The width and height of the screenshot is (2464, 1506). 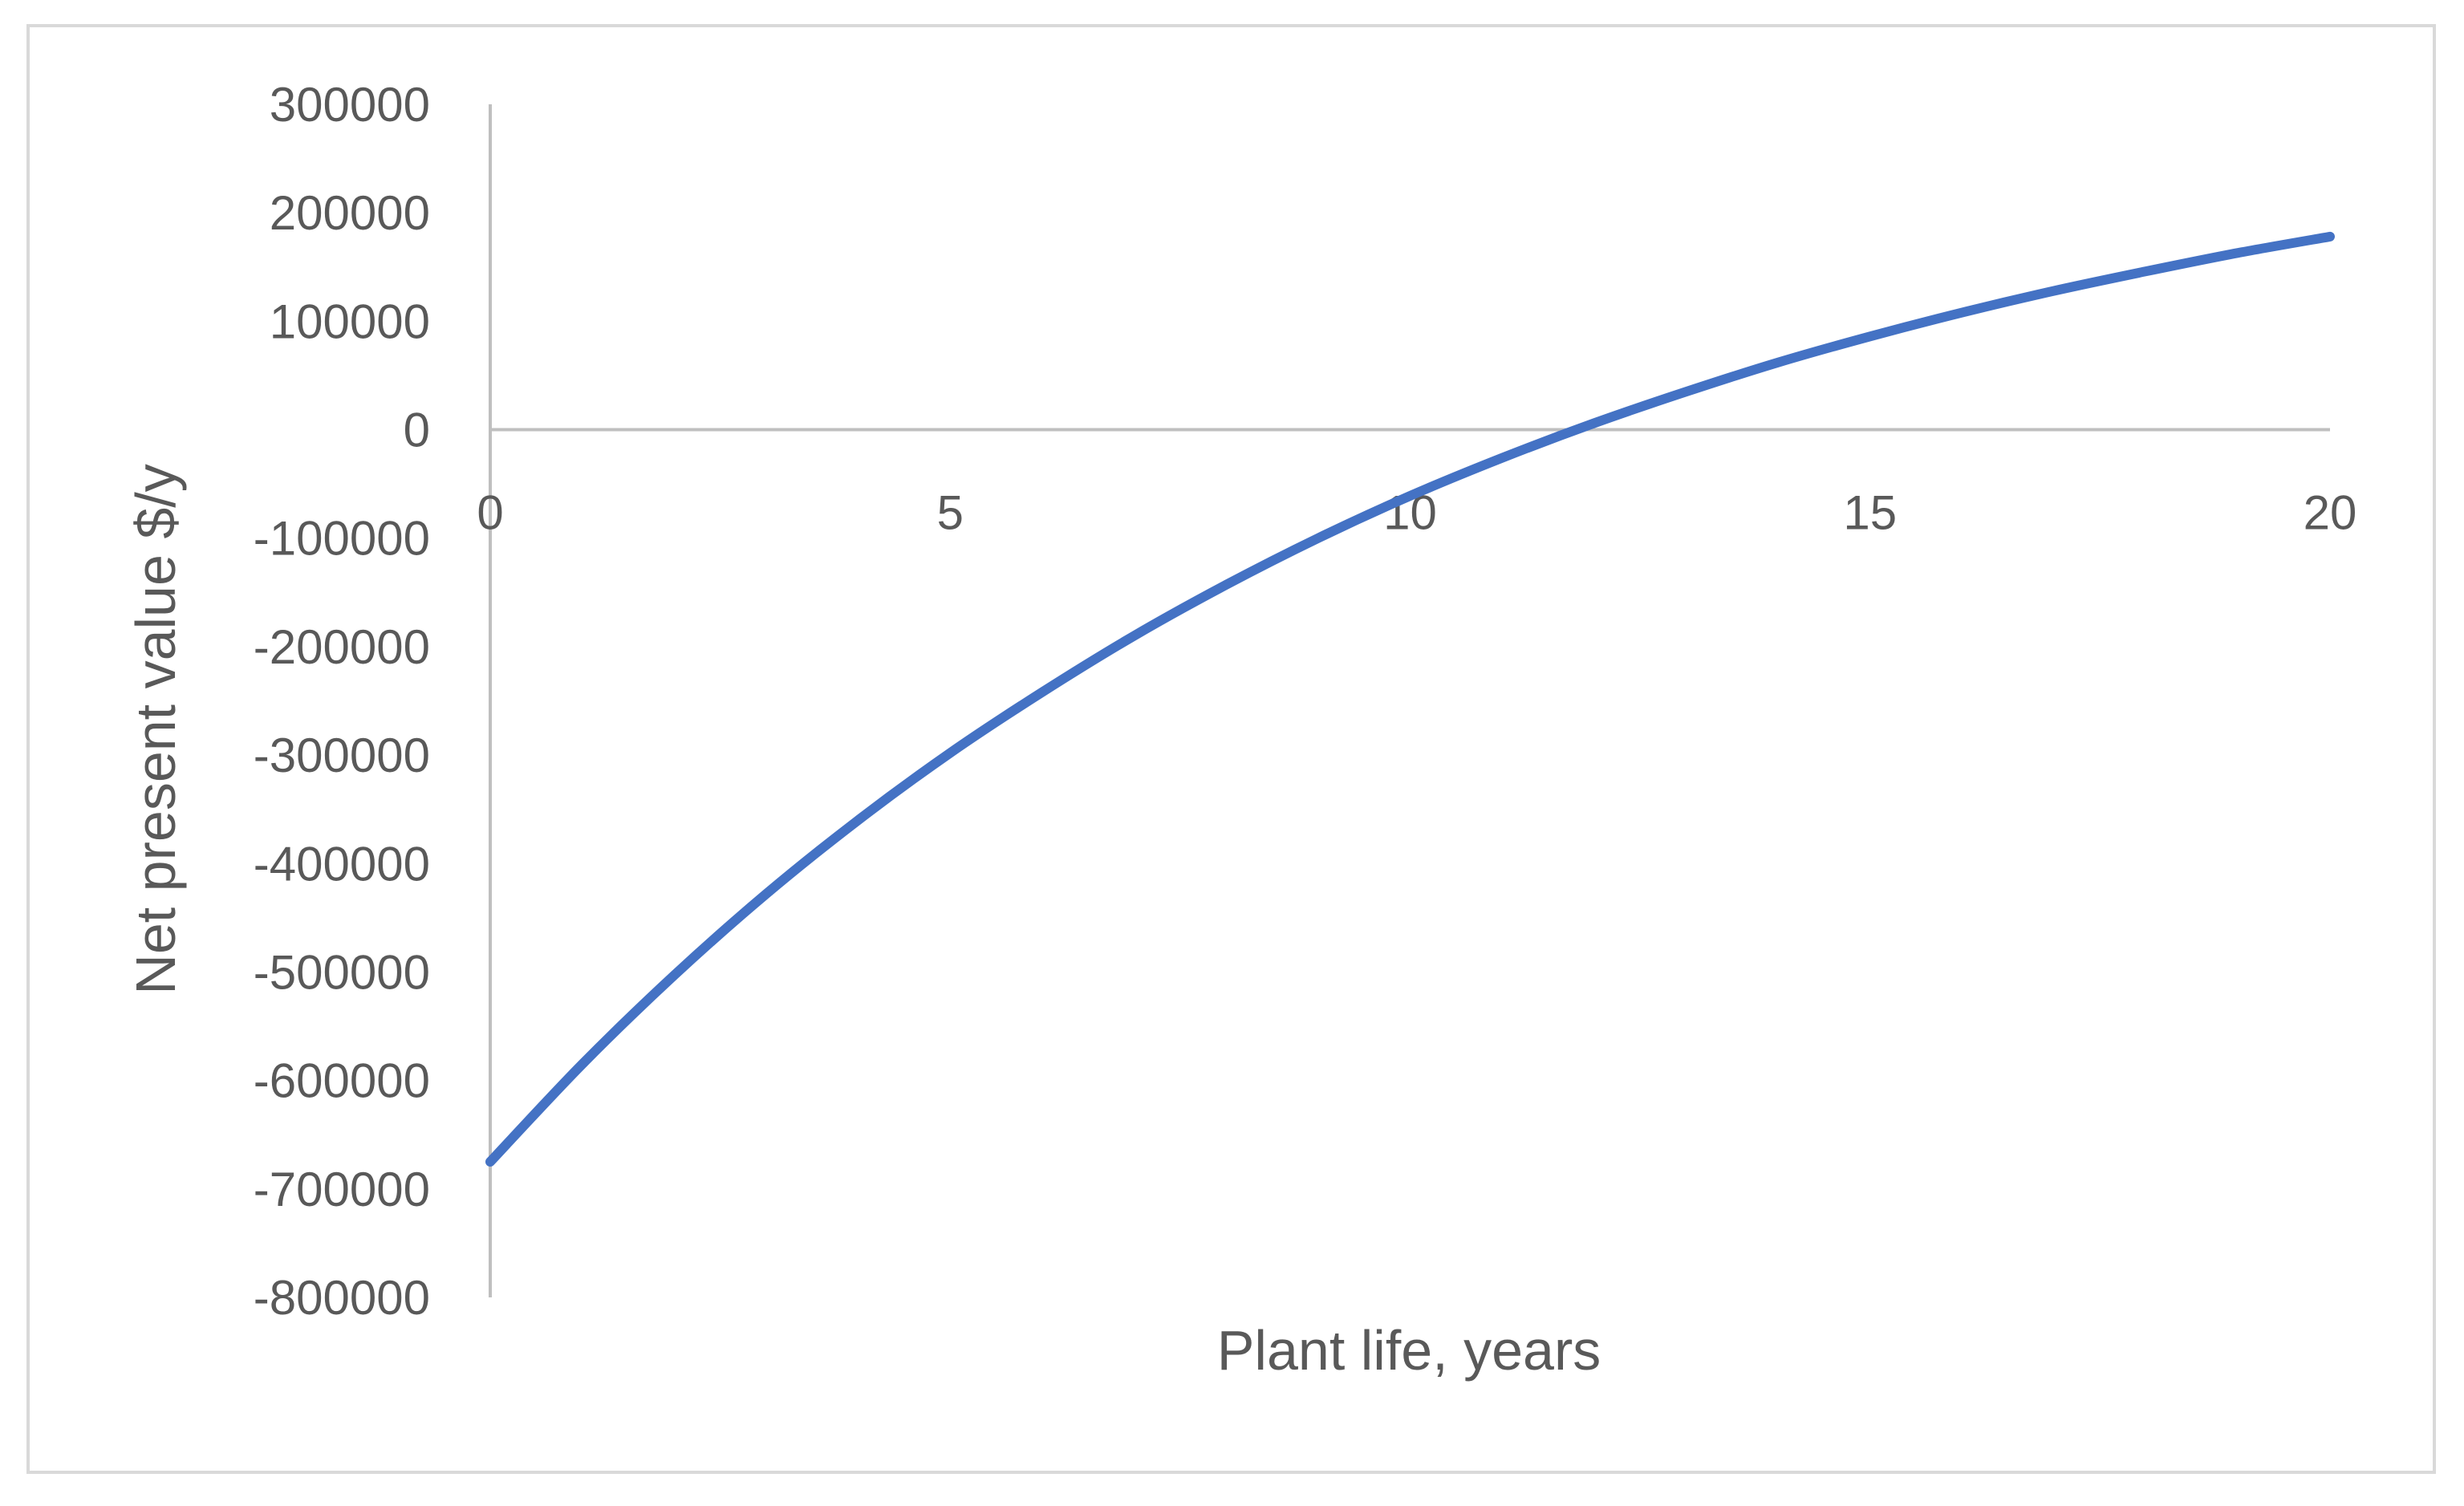 What do you see at coordinates (951, 513) in the screenshot?
I see `x-tick-label: 5` at bounding box center [951, 513].